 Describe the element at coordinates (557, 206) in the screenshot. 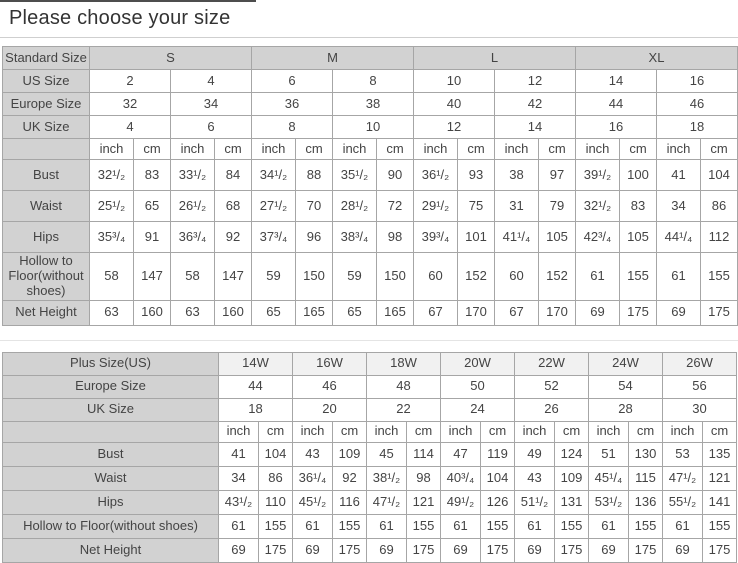

I see `value-cell: 79` at that location.